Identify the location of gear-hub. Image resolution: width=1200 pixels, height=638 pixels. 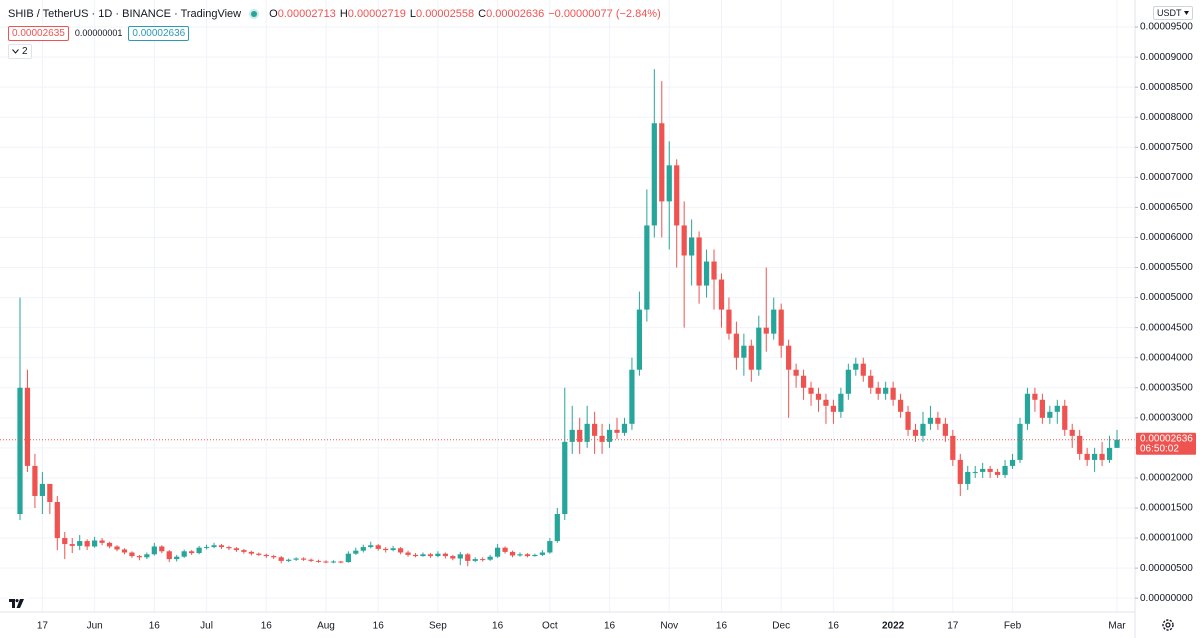
(1168, 625).